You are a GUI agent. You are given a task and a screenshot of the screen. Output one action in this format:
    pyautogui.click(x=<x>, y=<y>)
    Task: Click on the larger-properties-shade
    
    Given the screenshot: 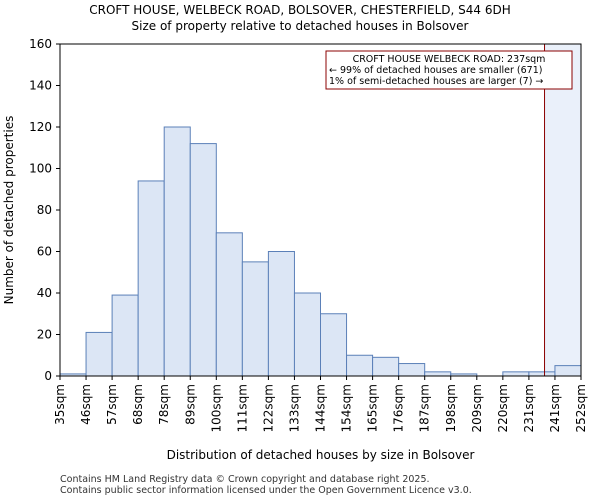 What is the action you would take?
    pyautogui.click(x=562, y=210)
    